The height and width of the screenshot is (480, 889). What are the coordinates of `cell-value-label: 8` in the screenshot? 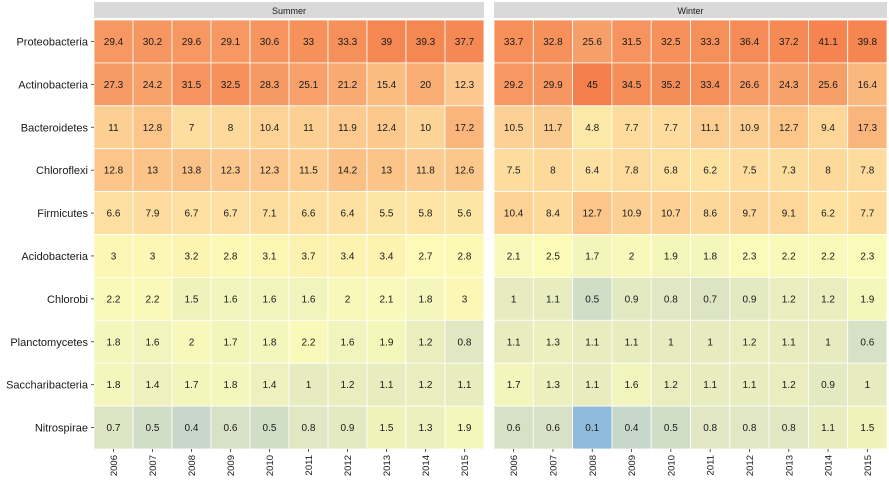 It's located at (828, 171).